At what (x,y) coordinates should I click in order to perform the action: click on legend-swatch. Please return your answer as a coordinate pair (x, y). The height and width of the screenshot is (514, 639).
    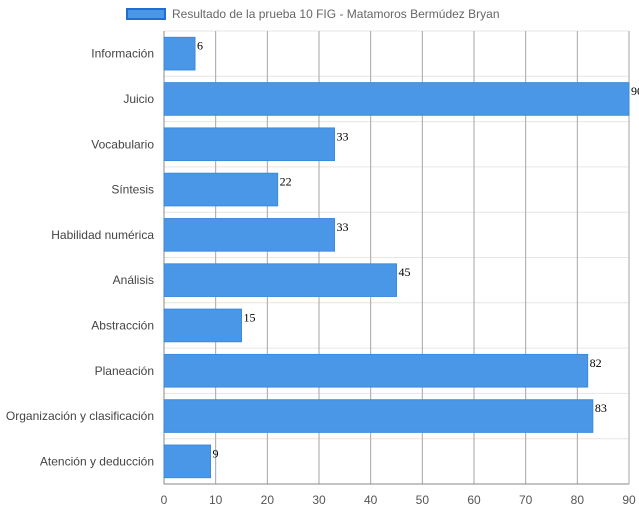
    Looking at the image, I should click on (146, 14).